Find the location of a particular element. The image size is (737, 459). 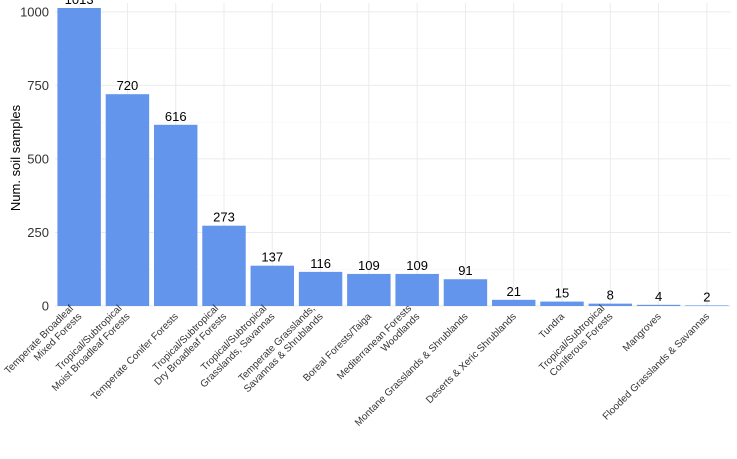

x-tick-label: Tropical/SubtropicalConiferous Forests is located at coordinates (576, 342).